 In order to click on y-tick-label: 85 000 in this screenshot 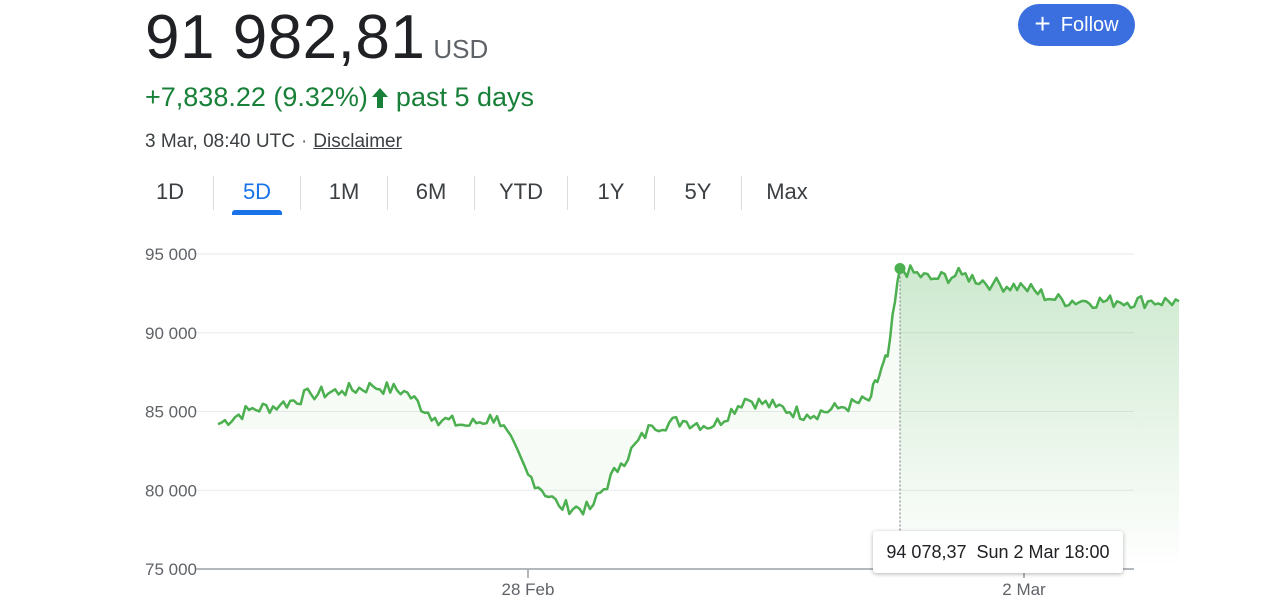, I will do `click(171, 412)`.